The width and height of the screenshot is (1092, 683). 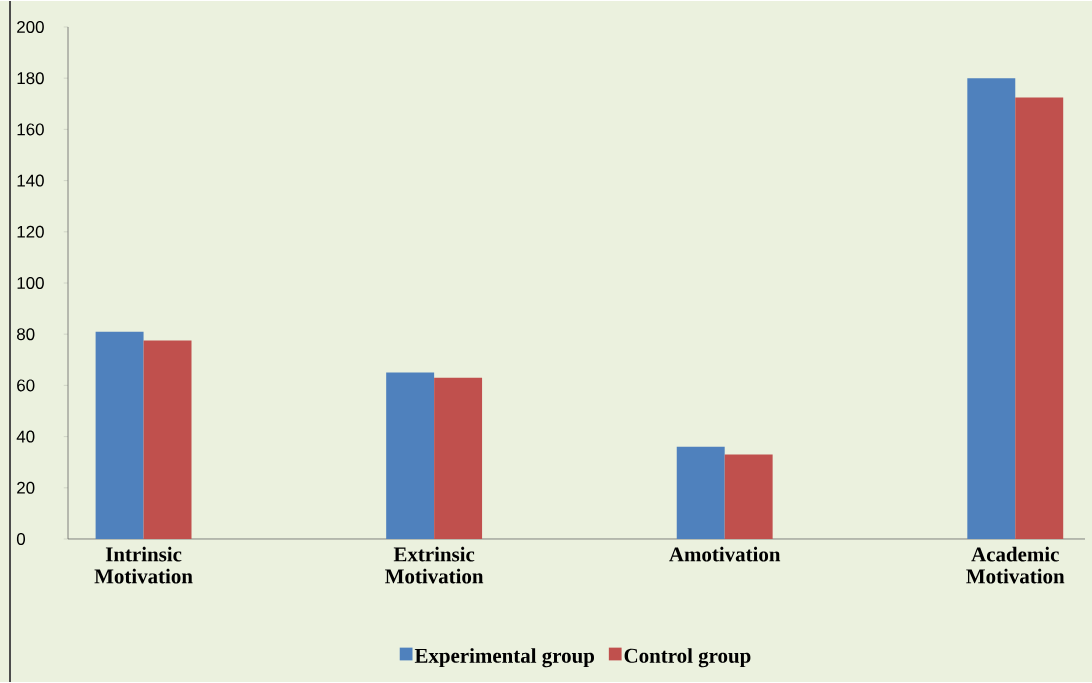 What do you see at coordinates (30, 129) in the screenshot?
I see `y-tick-label: 160` at bounding box center [30, 129].